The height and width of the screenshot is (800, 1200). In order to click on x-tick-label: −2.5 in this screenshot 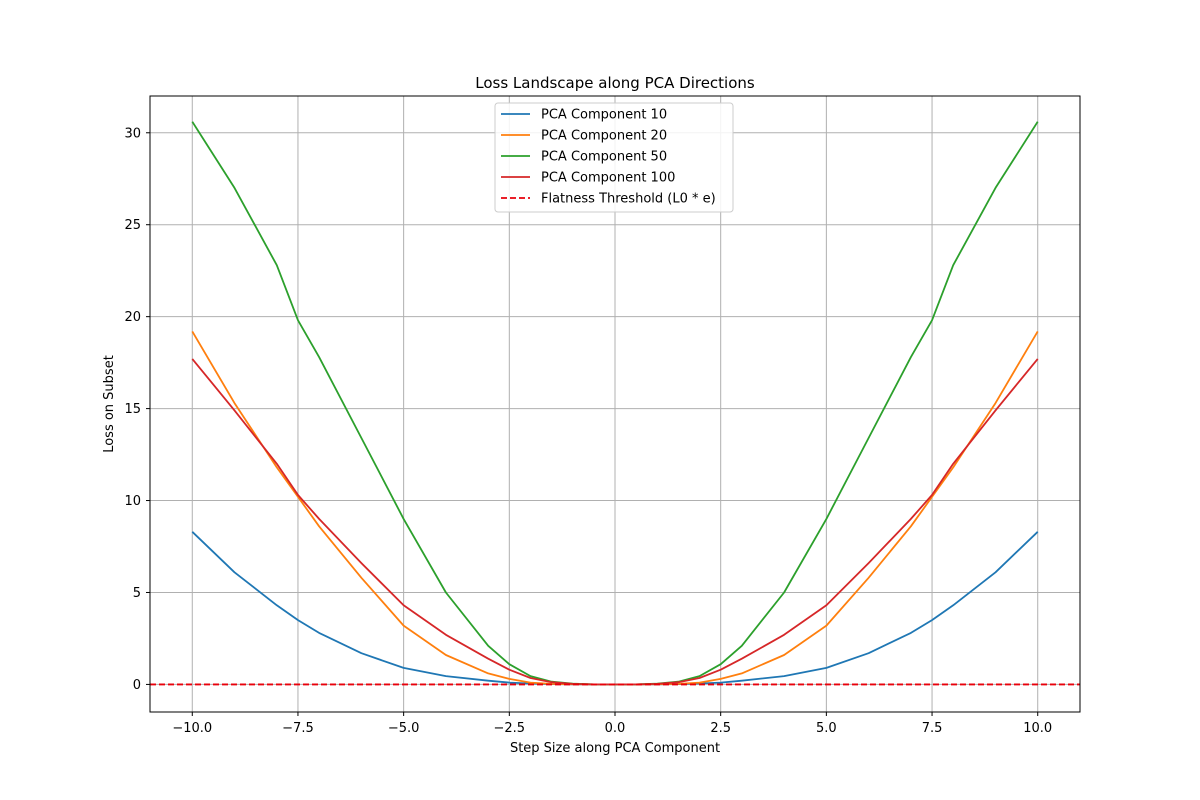, I will do `click(510, 728)`.